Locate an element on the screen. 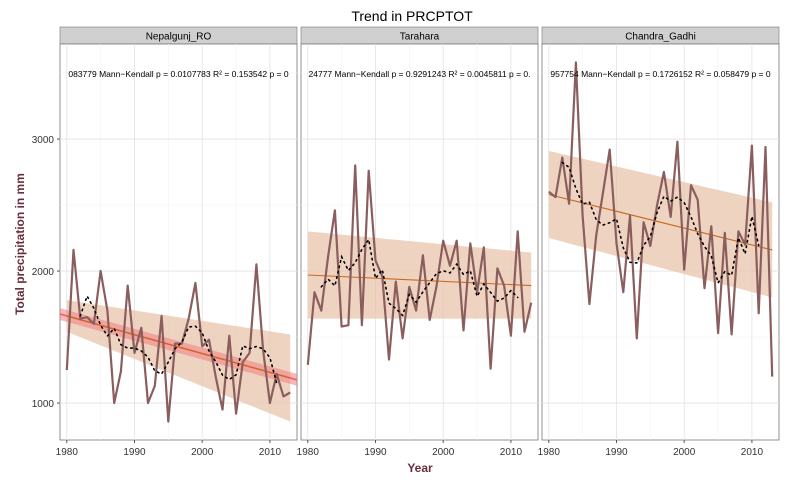  x-axis-label: Year is located at coordinates (420, 468).